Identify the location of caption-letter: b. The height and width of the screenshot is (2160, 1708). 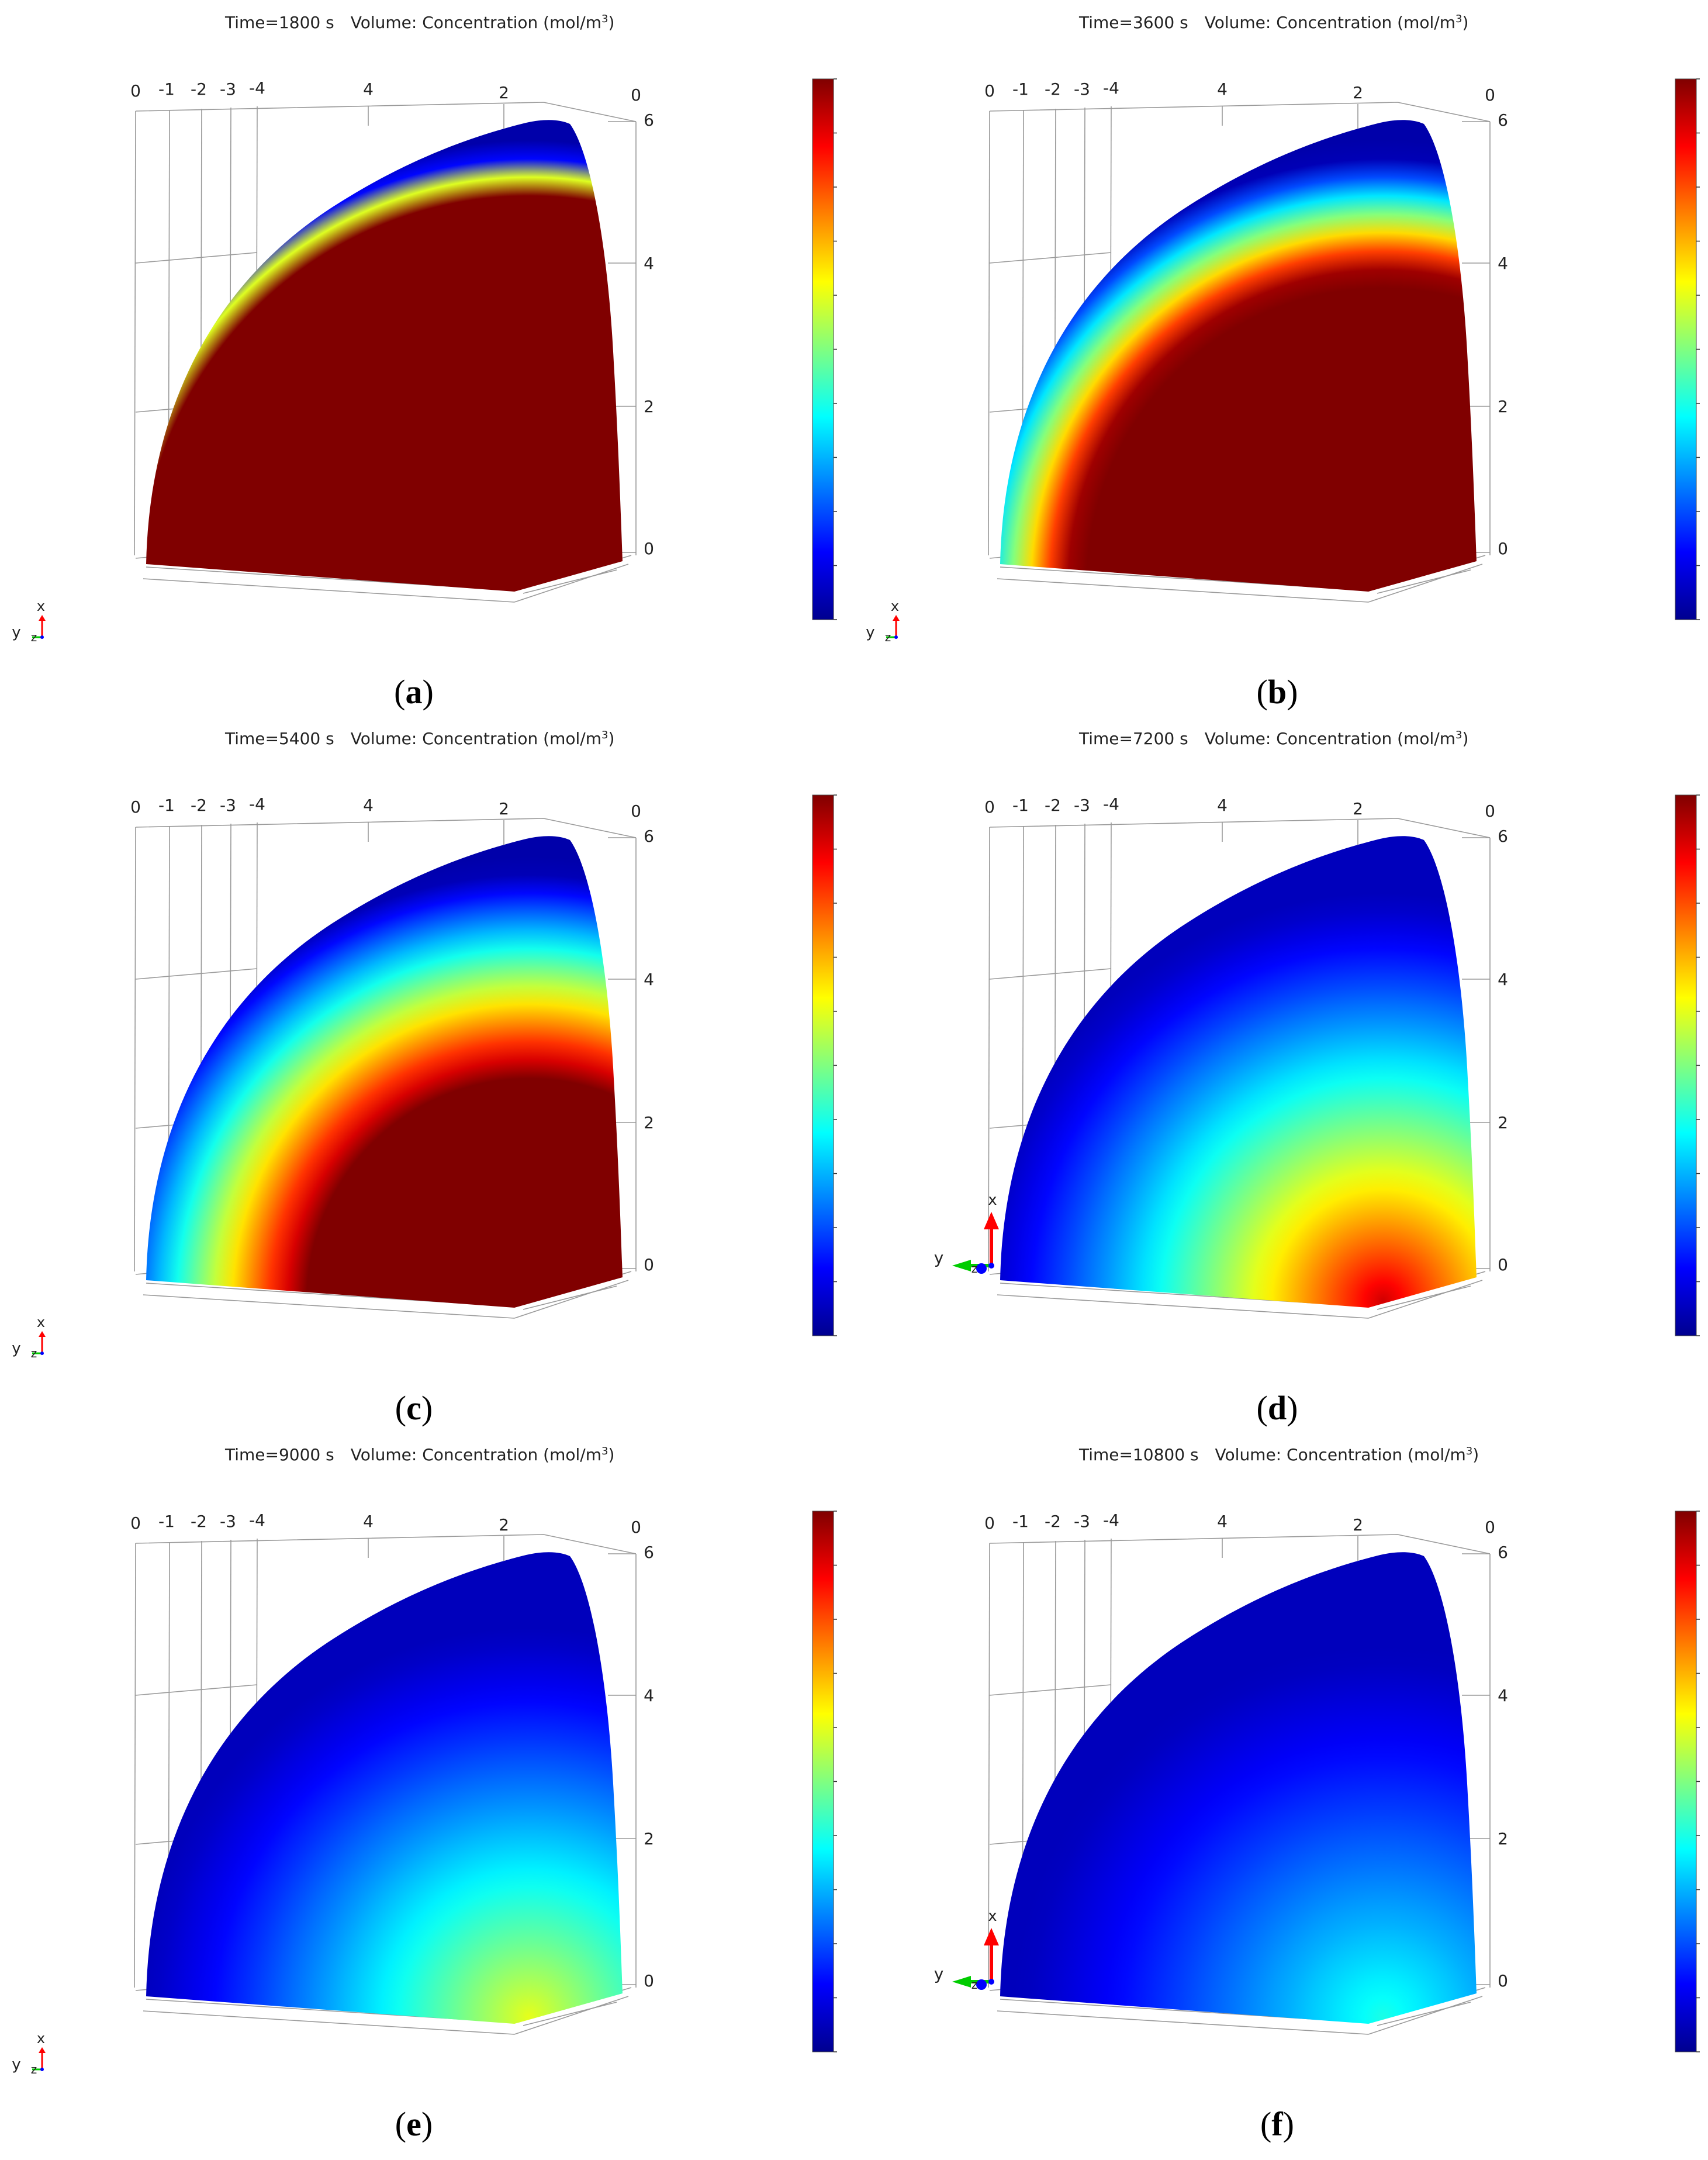
(1277, 692).